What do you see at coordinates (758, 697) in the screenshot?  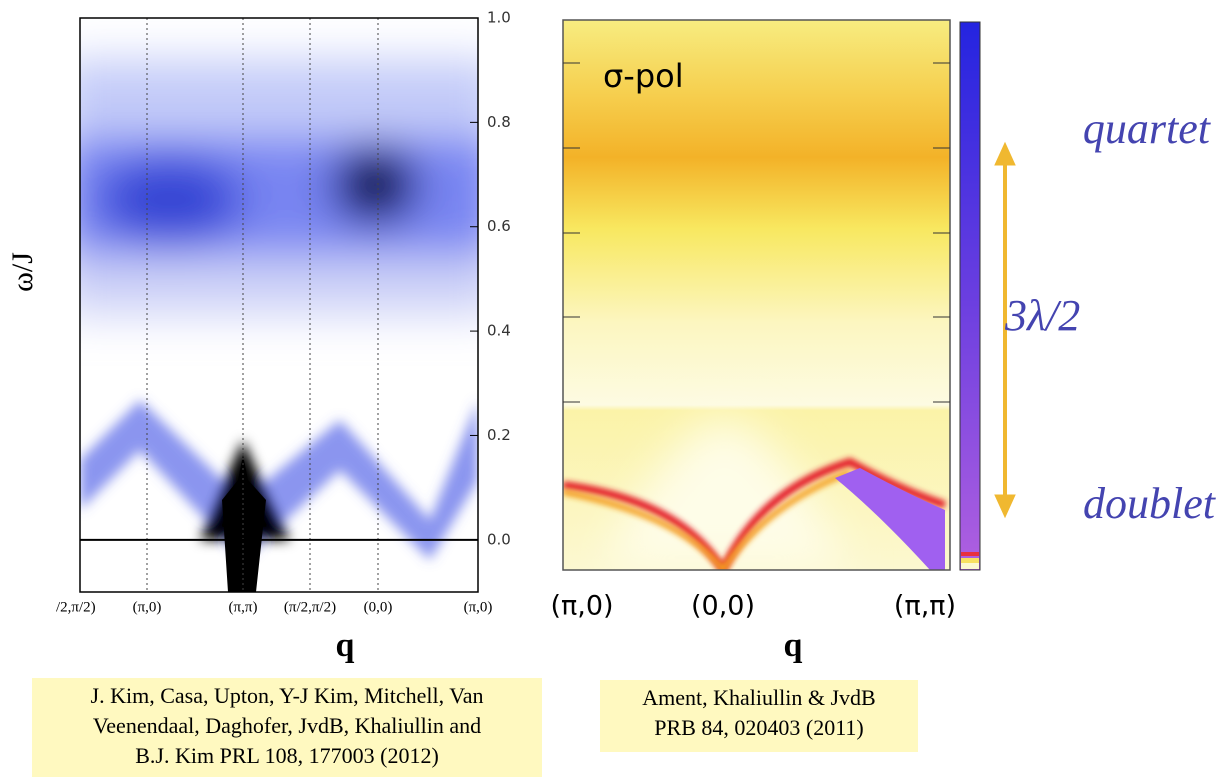 I see `citation: Ament, Khaliullin & JvdB` at bounding box center [758, 697].